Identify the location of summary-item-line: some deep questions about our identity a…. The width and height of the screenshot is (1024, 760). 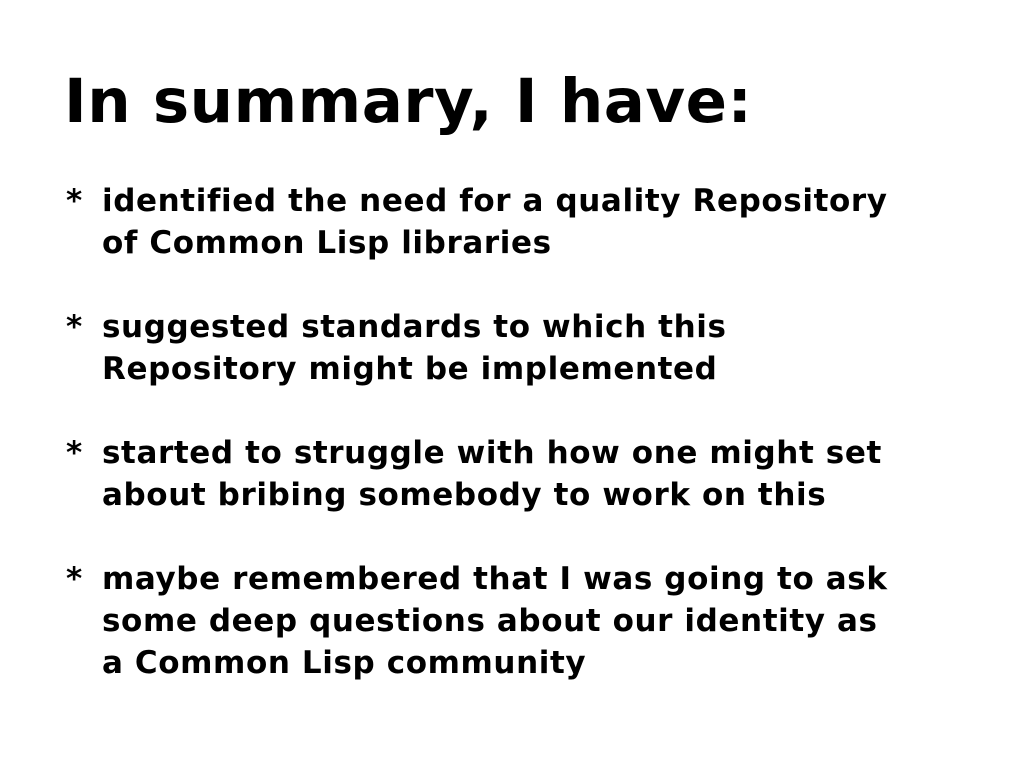
(490, 621).